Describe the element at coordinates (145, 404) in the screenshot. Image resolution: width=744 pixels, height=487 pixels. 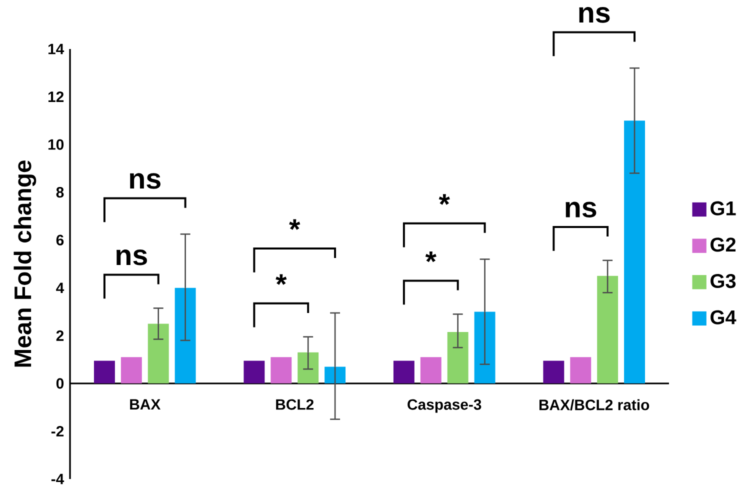
I see `x-tick-label: BAX` at that location.